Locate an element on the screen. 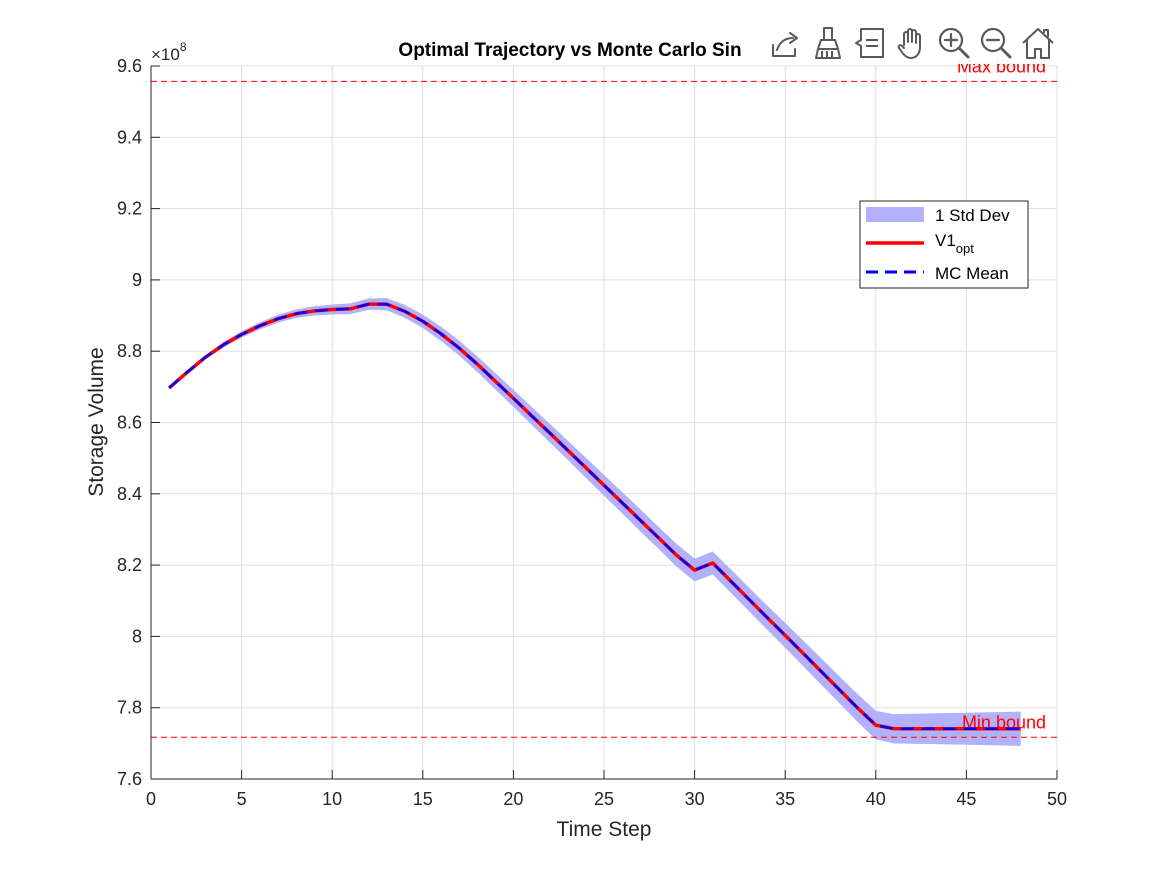  data-tips-icon is located at coordinates (869, 43).